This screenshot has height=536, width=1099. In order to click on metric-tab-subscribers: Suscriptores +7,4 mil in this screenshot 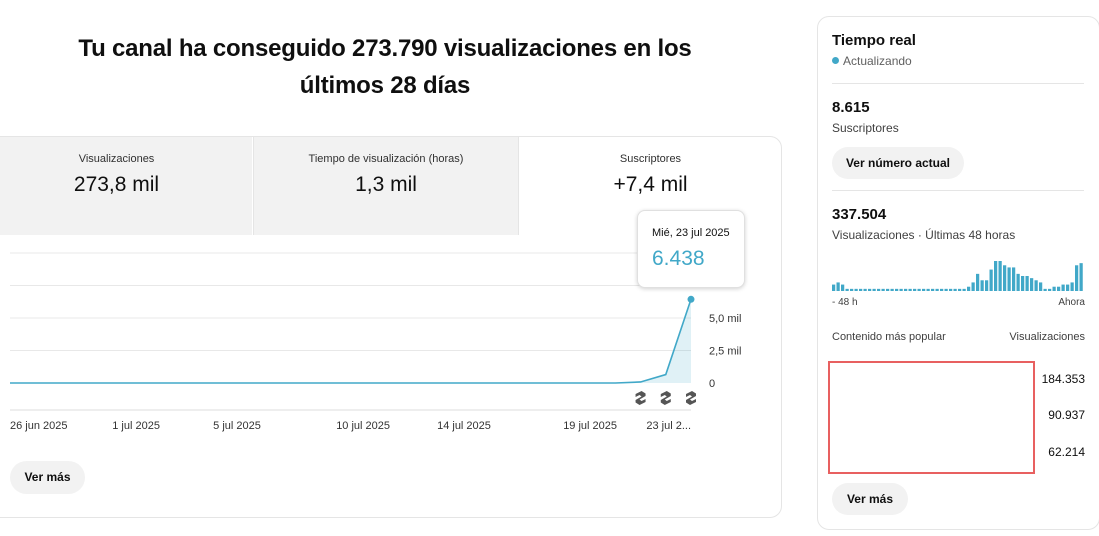, I will do `click(649, 186)`.